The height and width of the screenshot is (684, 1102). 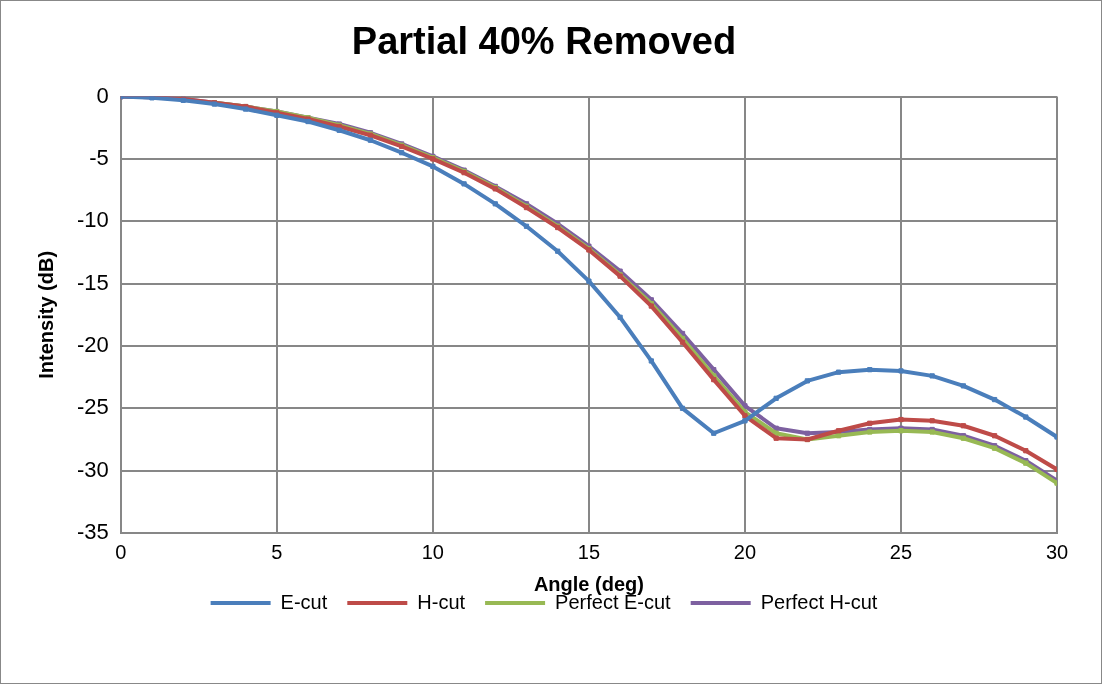 What do you see at coordinates (589, 551) in the screenshot?
I see `x-tick-label: 15` at bounding box center [589, 551].